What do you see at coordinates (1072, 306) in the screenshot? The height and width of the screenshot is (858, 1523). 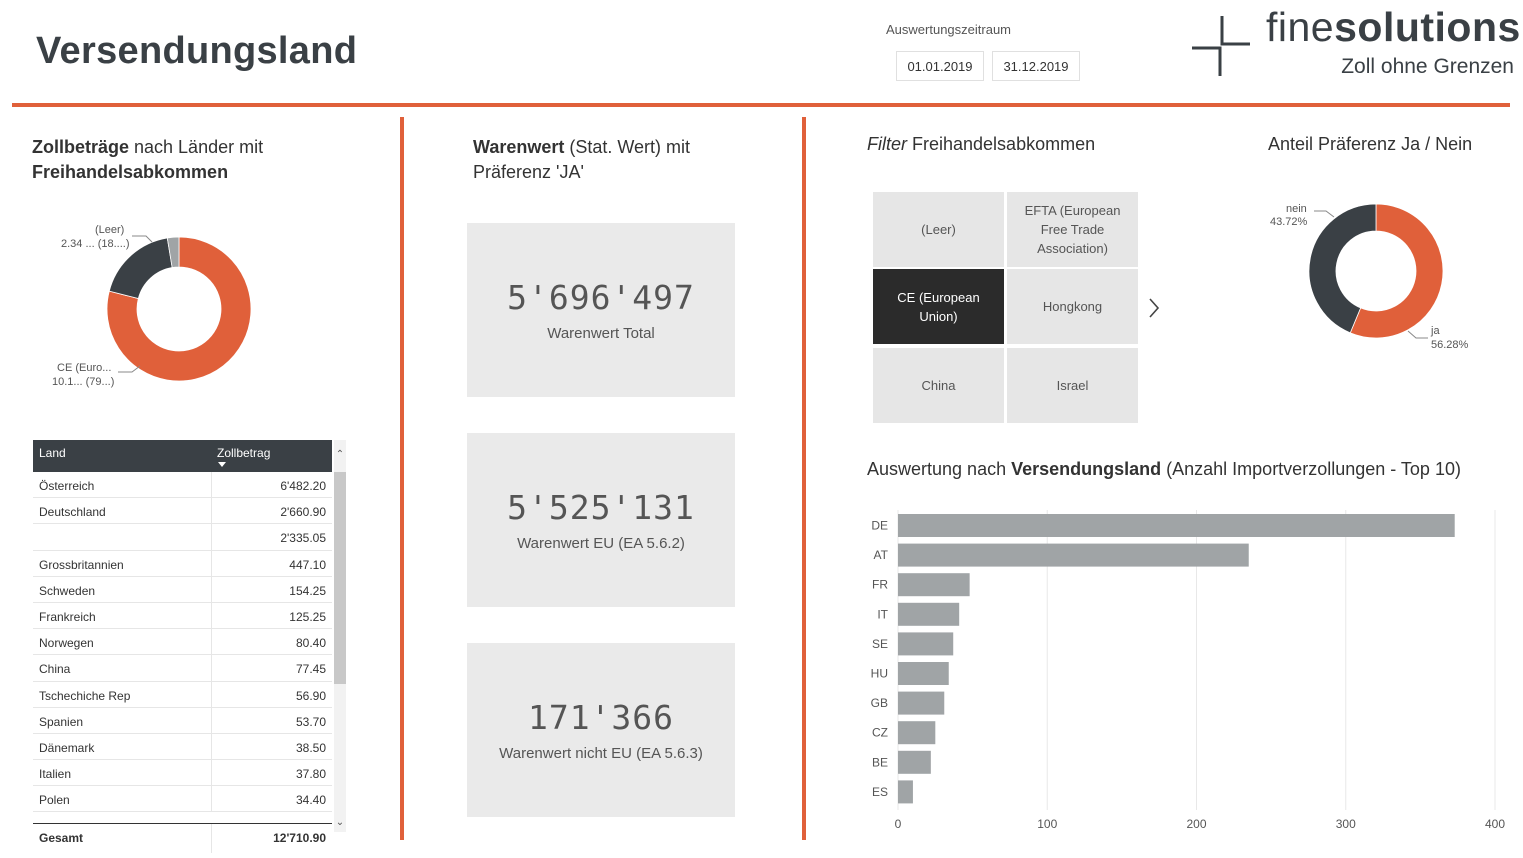 I see `slicer-tile-hongkong: Hongkong` at bounding box center [1072, 306].